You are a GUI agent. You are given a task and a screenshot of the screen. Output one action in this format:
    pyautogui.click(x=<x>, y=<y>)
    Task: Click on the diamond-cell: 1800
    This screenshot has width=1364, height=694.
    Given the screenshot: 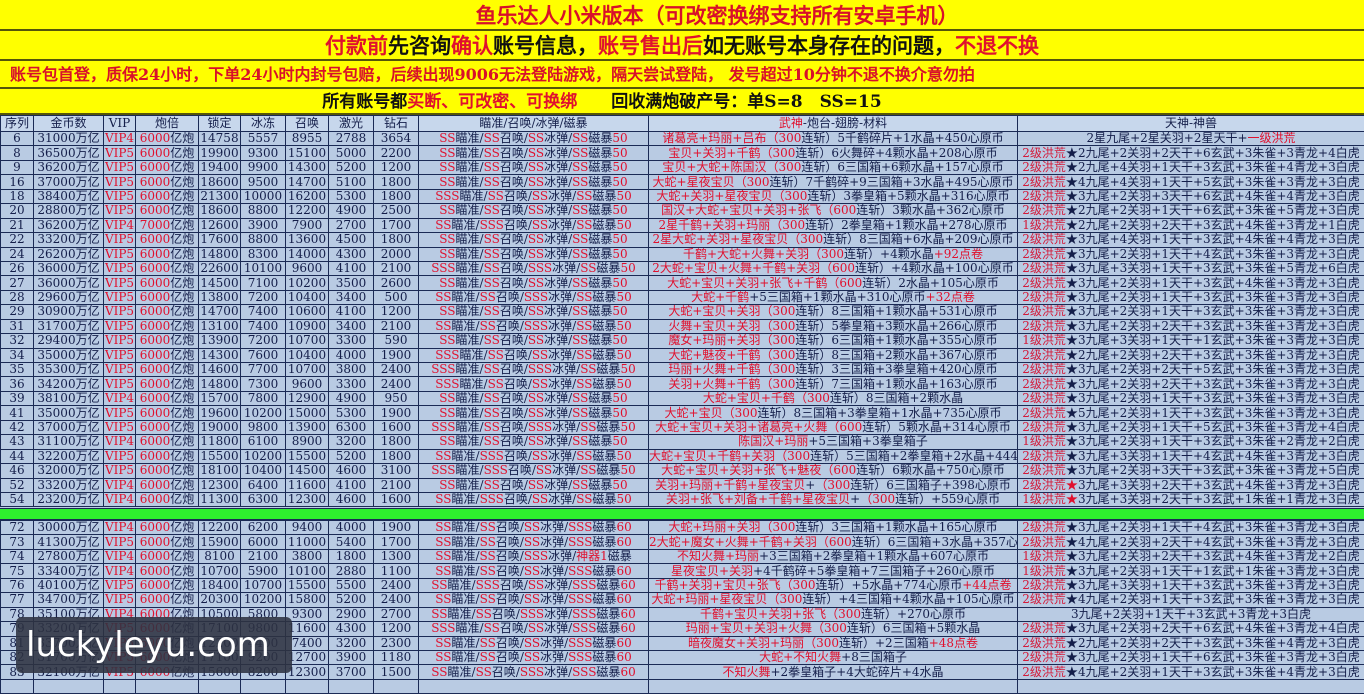 What is the action you would take?
    pyautogui.click(x=396, y=456)
    